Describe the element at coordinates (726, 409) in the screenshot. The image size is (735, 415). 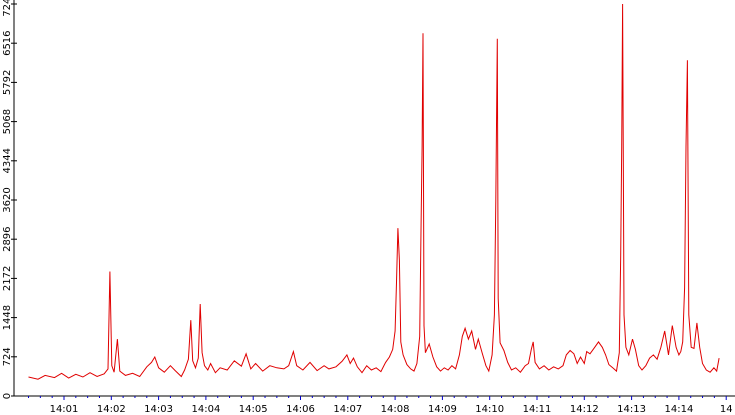
I see `x-tick-label: 14` at that location.